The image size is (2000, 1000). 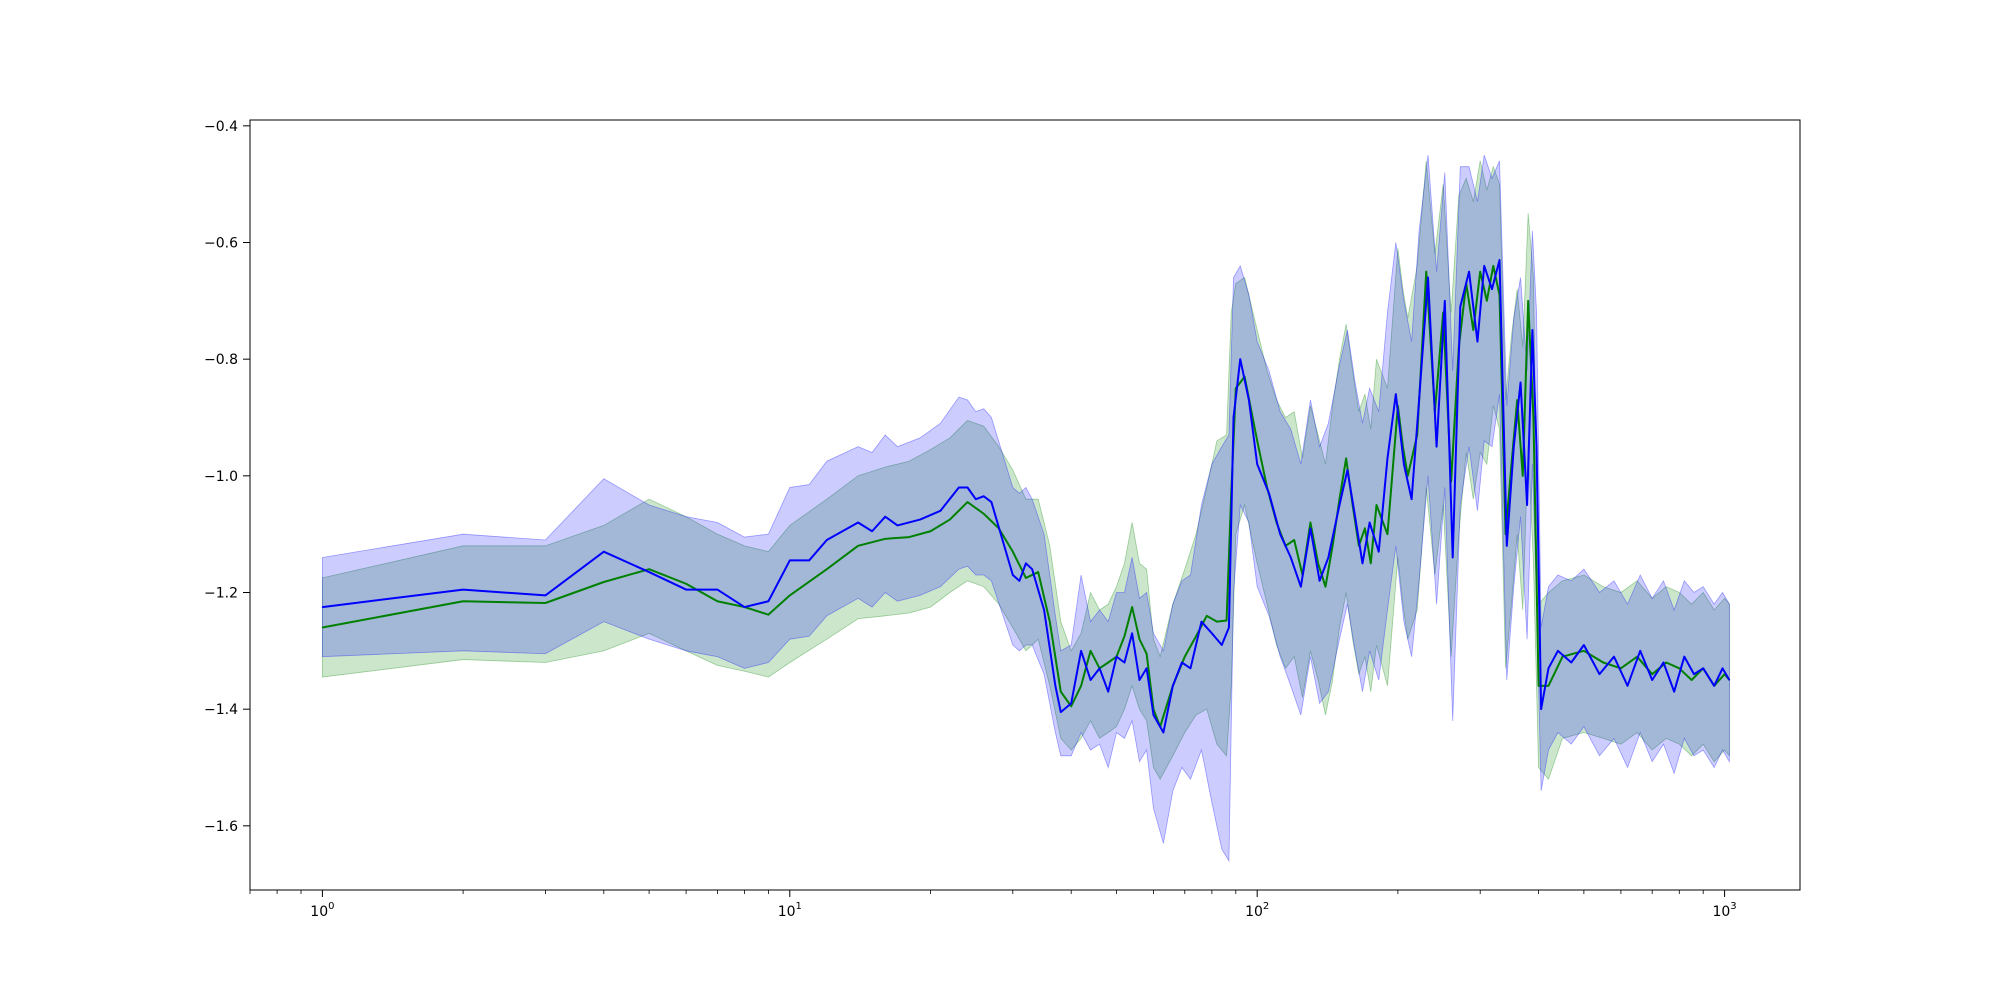 I want to click on x-axis: 10⁰ 10¹ 10² 10³, so click(x=993, y=905).